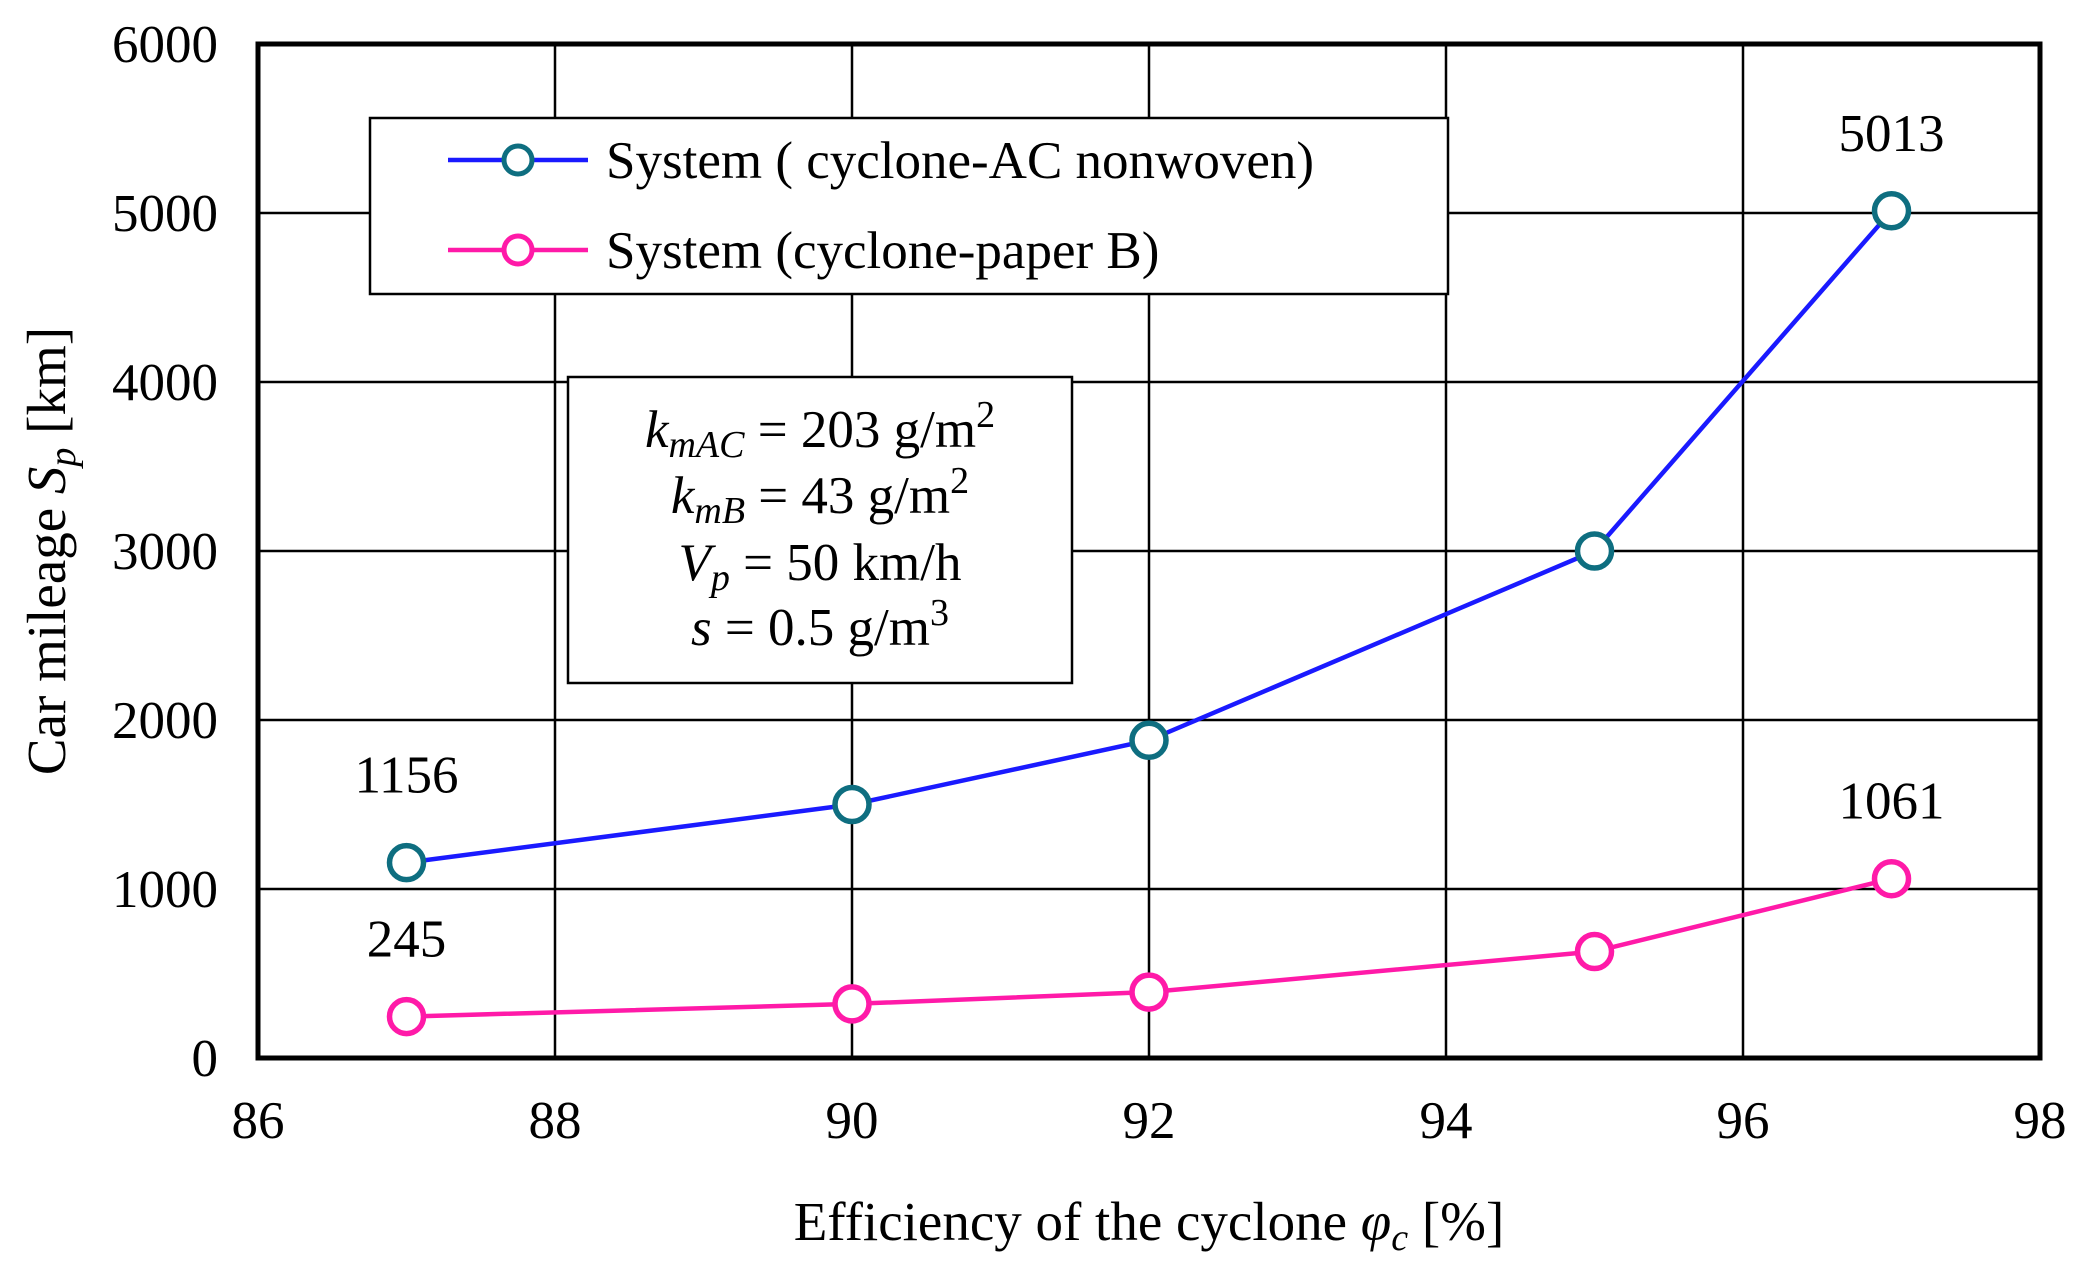  I want to click on data-label: 245, so click(407, 940).